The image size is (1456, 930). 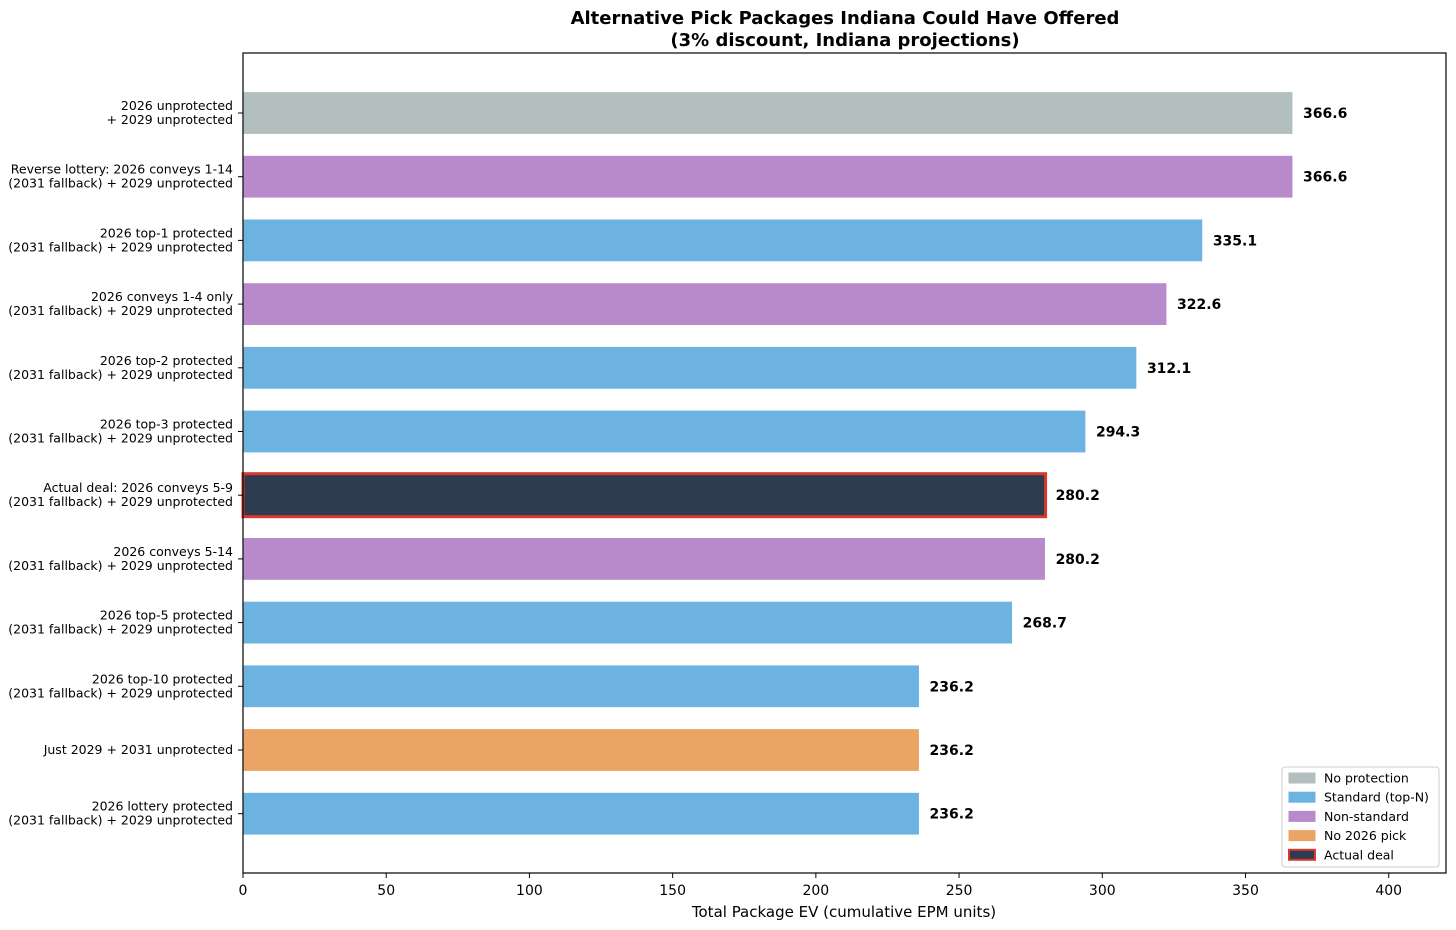 What do you see at coordinates (138, 487) in the screenshot?
I see `category-label: Actual deal: 2026 conveys 5-9` at bounding box center [138, 487].